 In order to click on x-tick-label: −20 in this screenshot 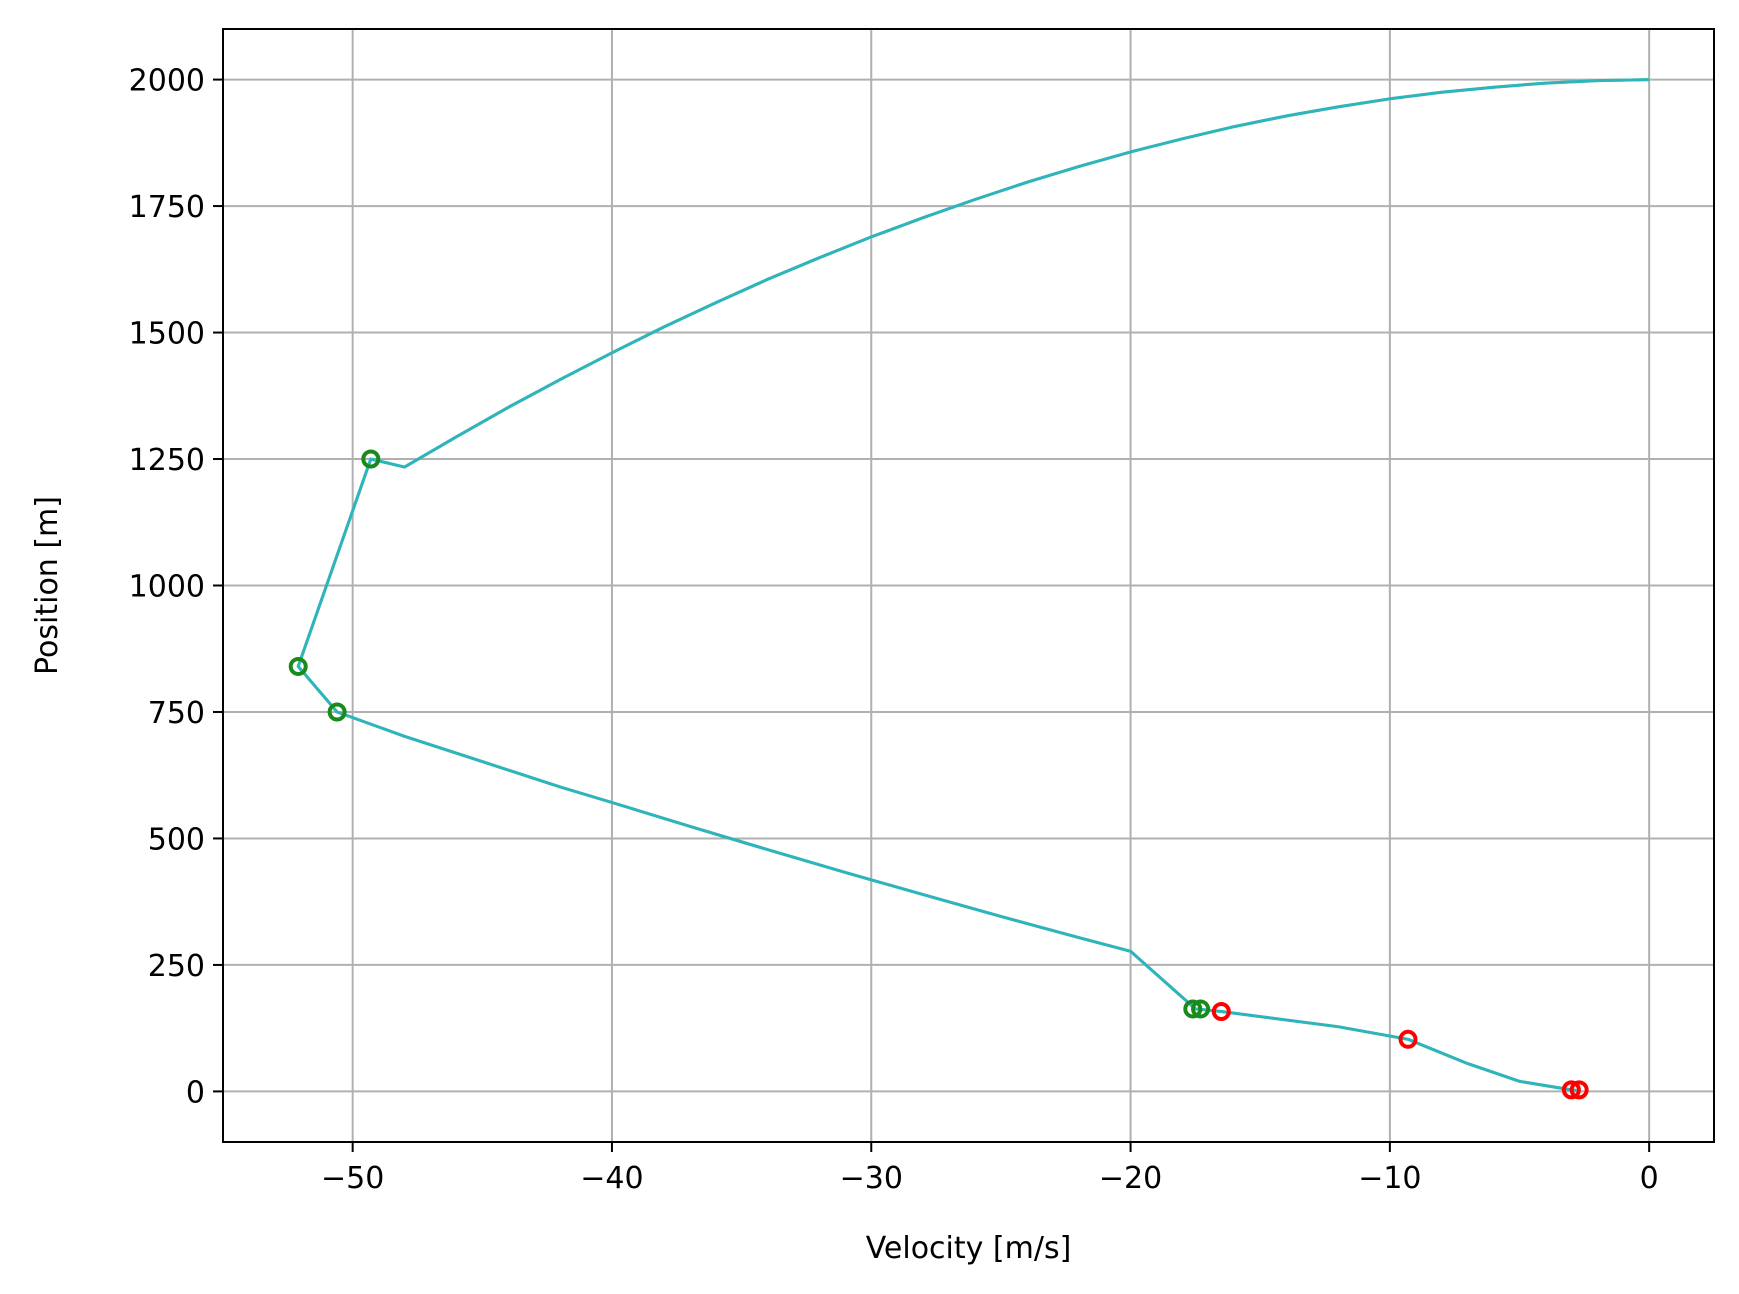, I will do `click(1130, 1178)`.